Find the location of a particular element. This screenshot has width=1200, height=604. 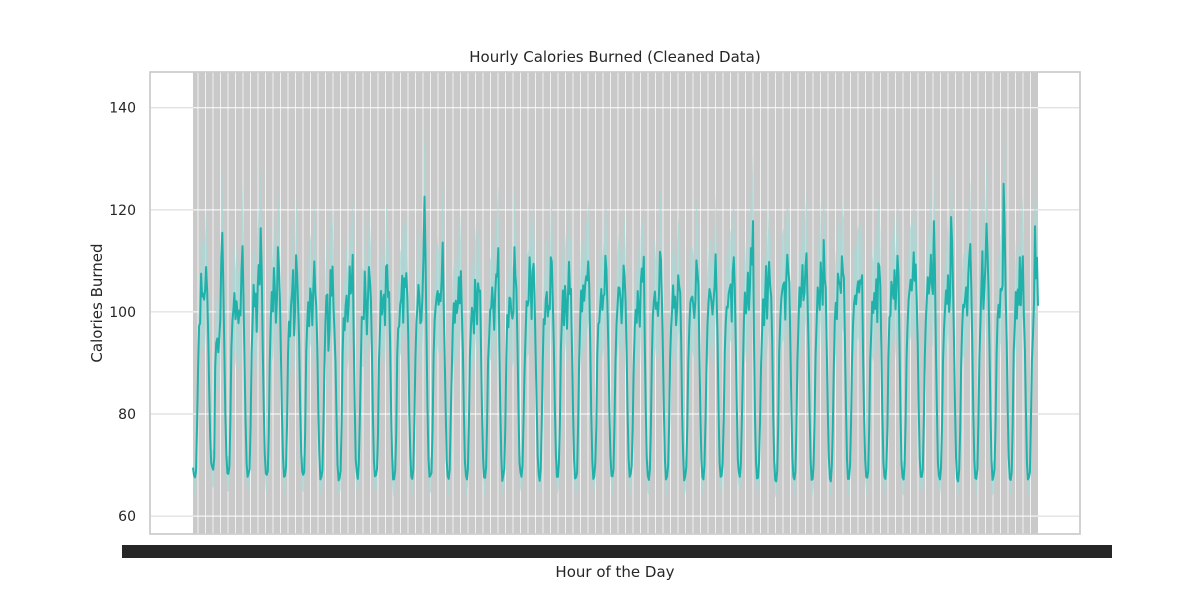

y-tick-label: 120 is located at coordinates (122, 211).